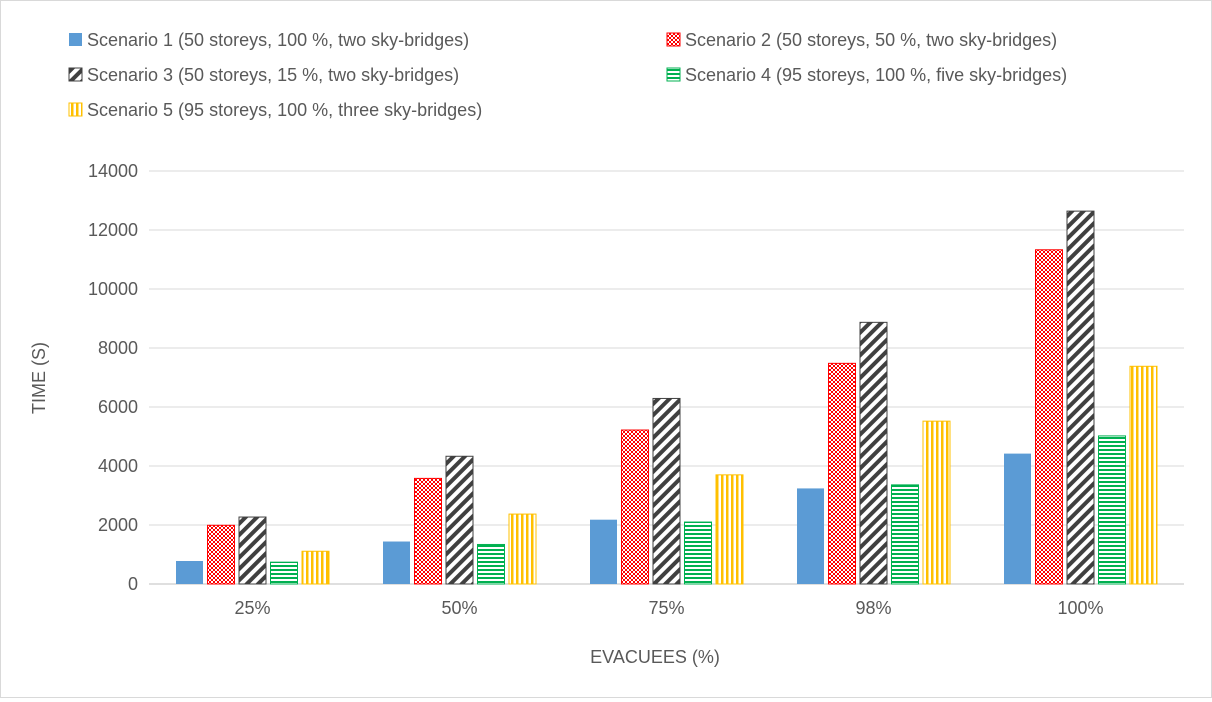 This screenshot has height=702, width=1212. I want to click on bar-series-2-98pct, so click(842, 473).